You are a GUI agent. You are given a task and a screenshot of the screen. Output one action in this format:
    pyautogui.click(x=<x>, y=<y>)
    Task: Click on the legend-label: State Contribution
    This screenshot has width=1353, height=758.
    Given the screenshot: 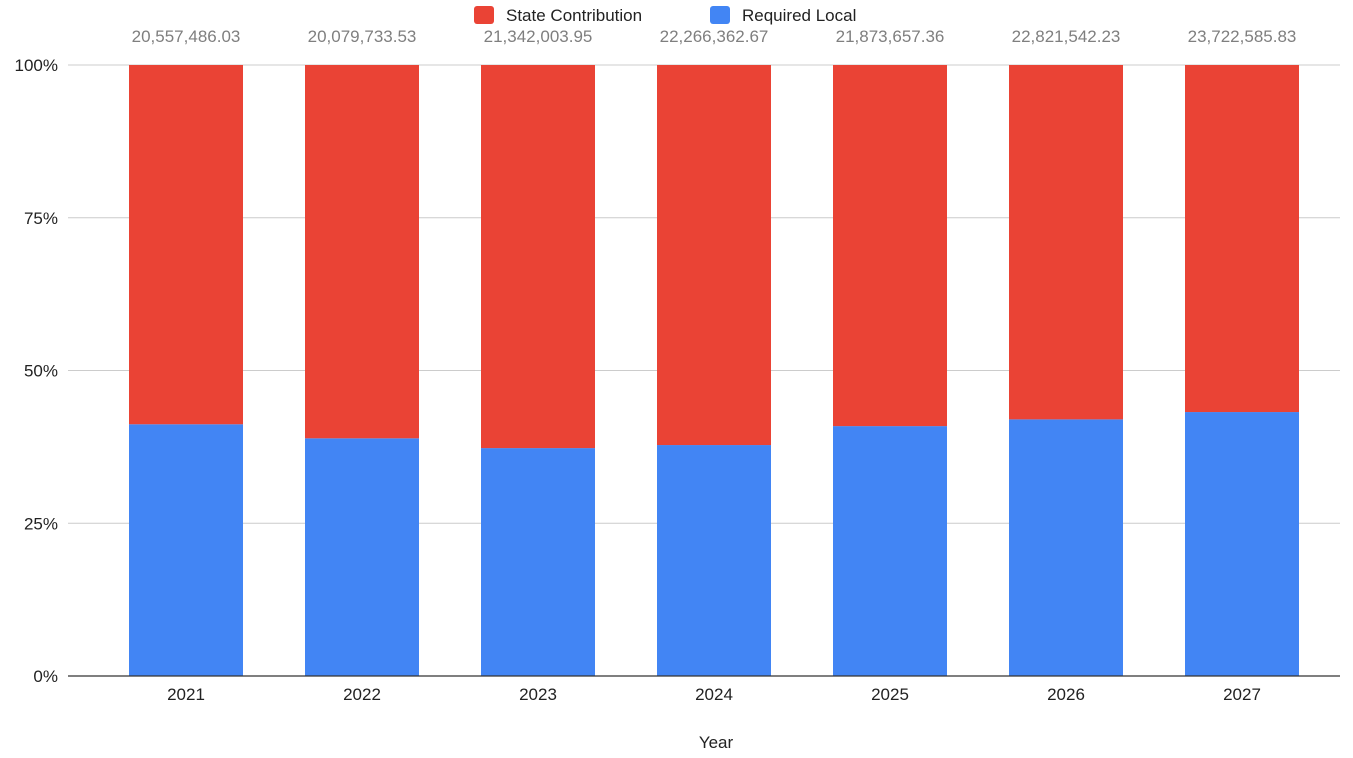 What is the action you would take?
    pyautogui.click(x=574, y=15)
    